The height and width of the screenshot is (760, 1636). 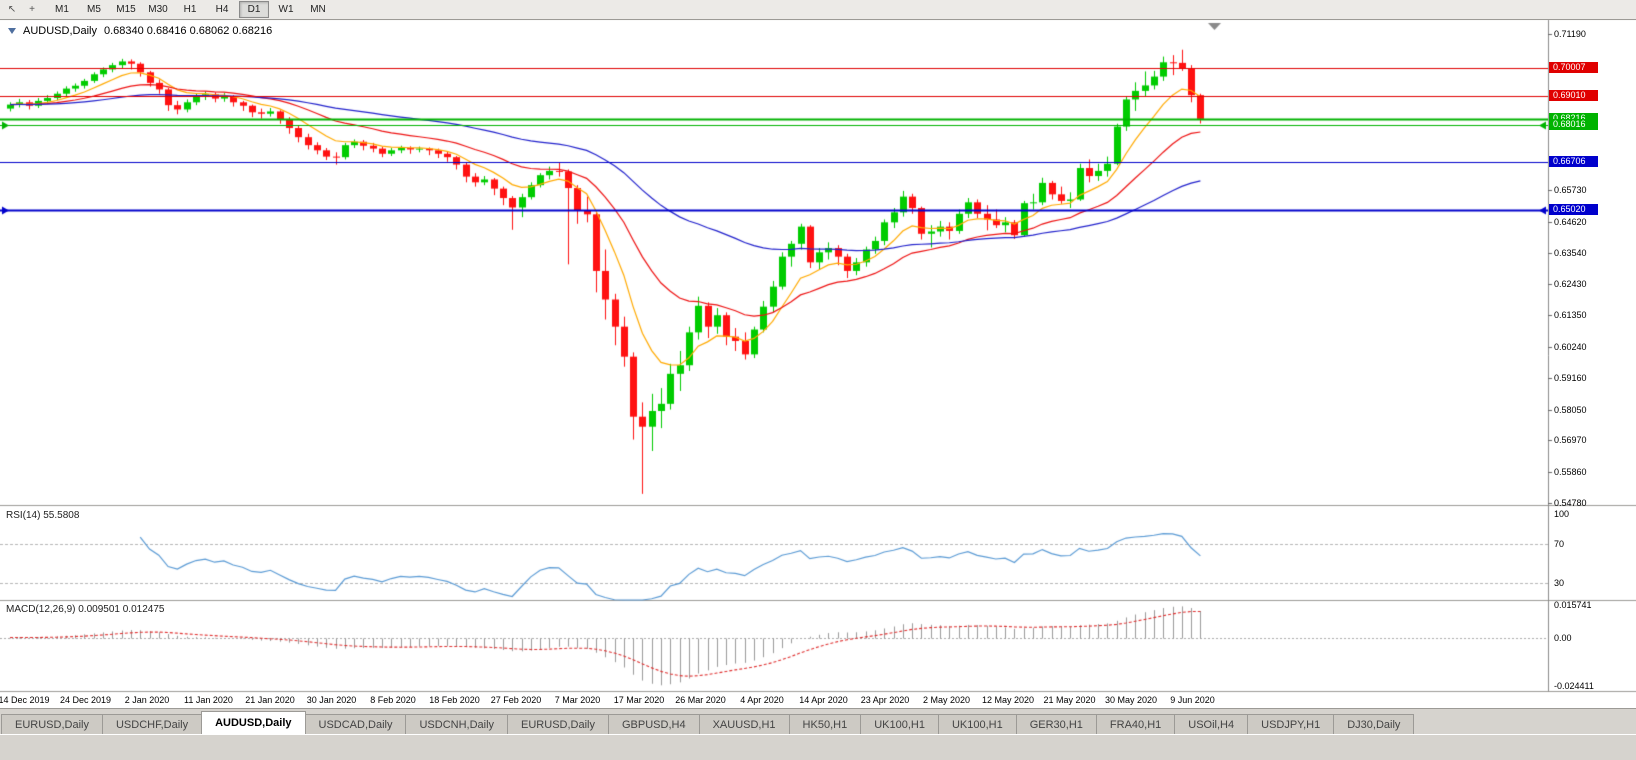 What do you see at coordinates (1008, 700) in the screenshot?
I see `date-axis-label: 12 May 2020` at bounding box center [1008, 700].